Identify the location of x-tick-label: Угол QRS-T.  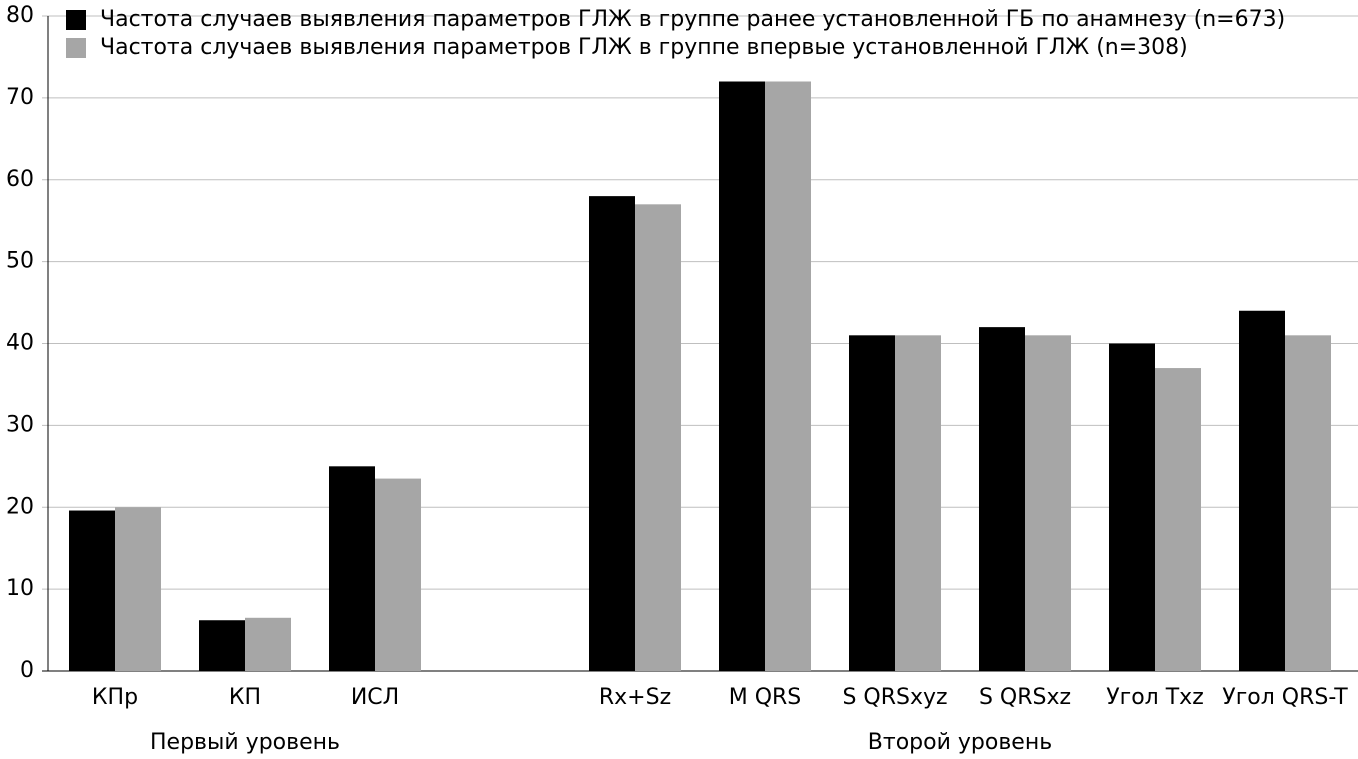
(1285, 697).